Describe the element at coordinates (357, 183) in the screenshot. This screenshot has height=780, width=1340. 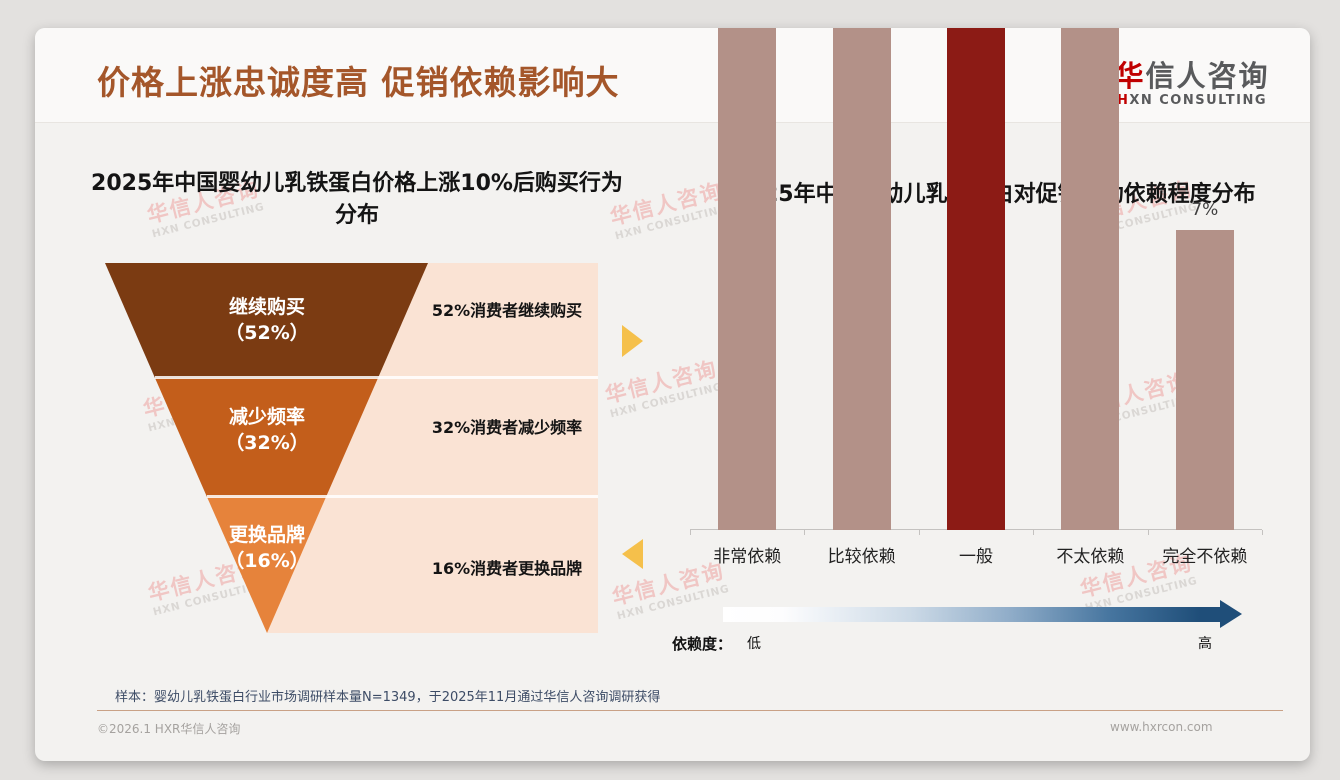
I see `funnel-title-line1: 2025年中国婴幼儿乳铁蛋白价格上涨10%后购买行为` at that location.